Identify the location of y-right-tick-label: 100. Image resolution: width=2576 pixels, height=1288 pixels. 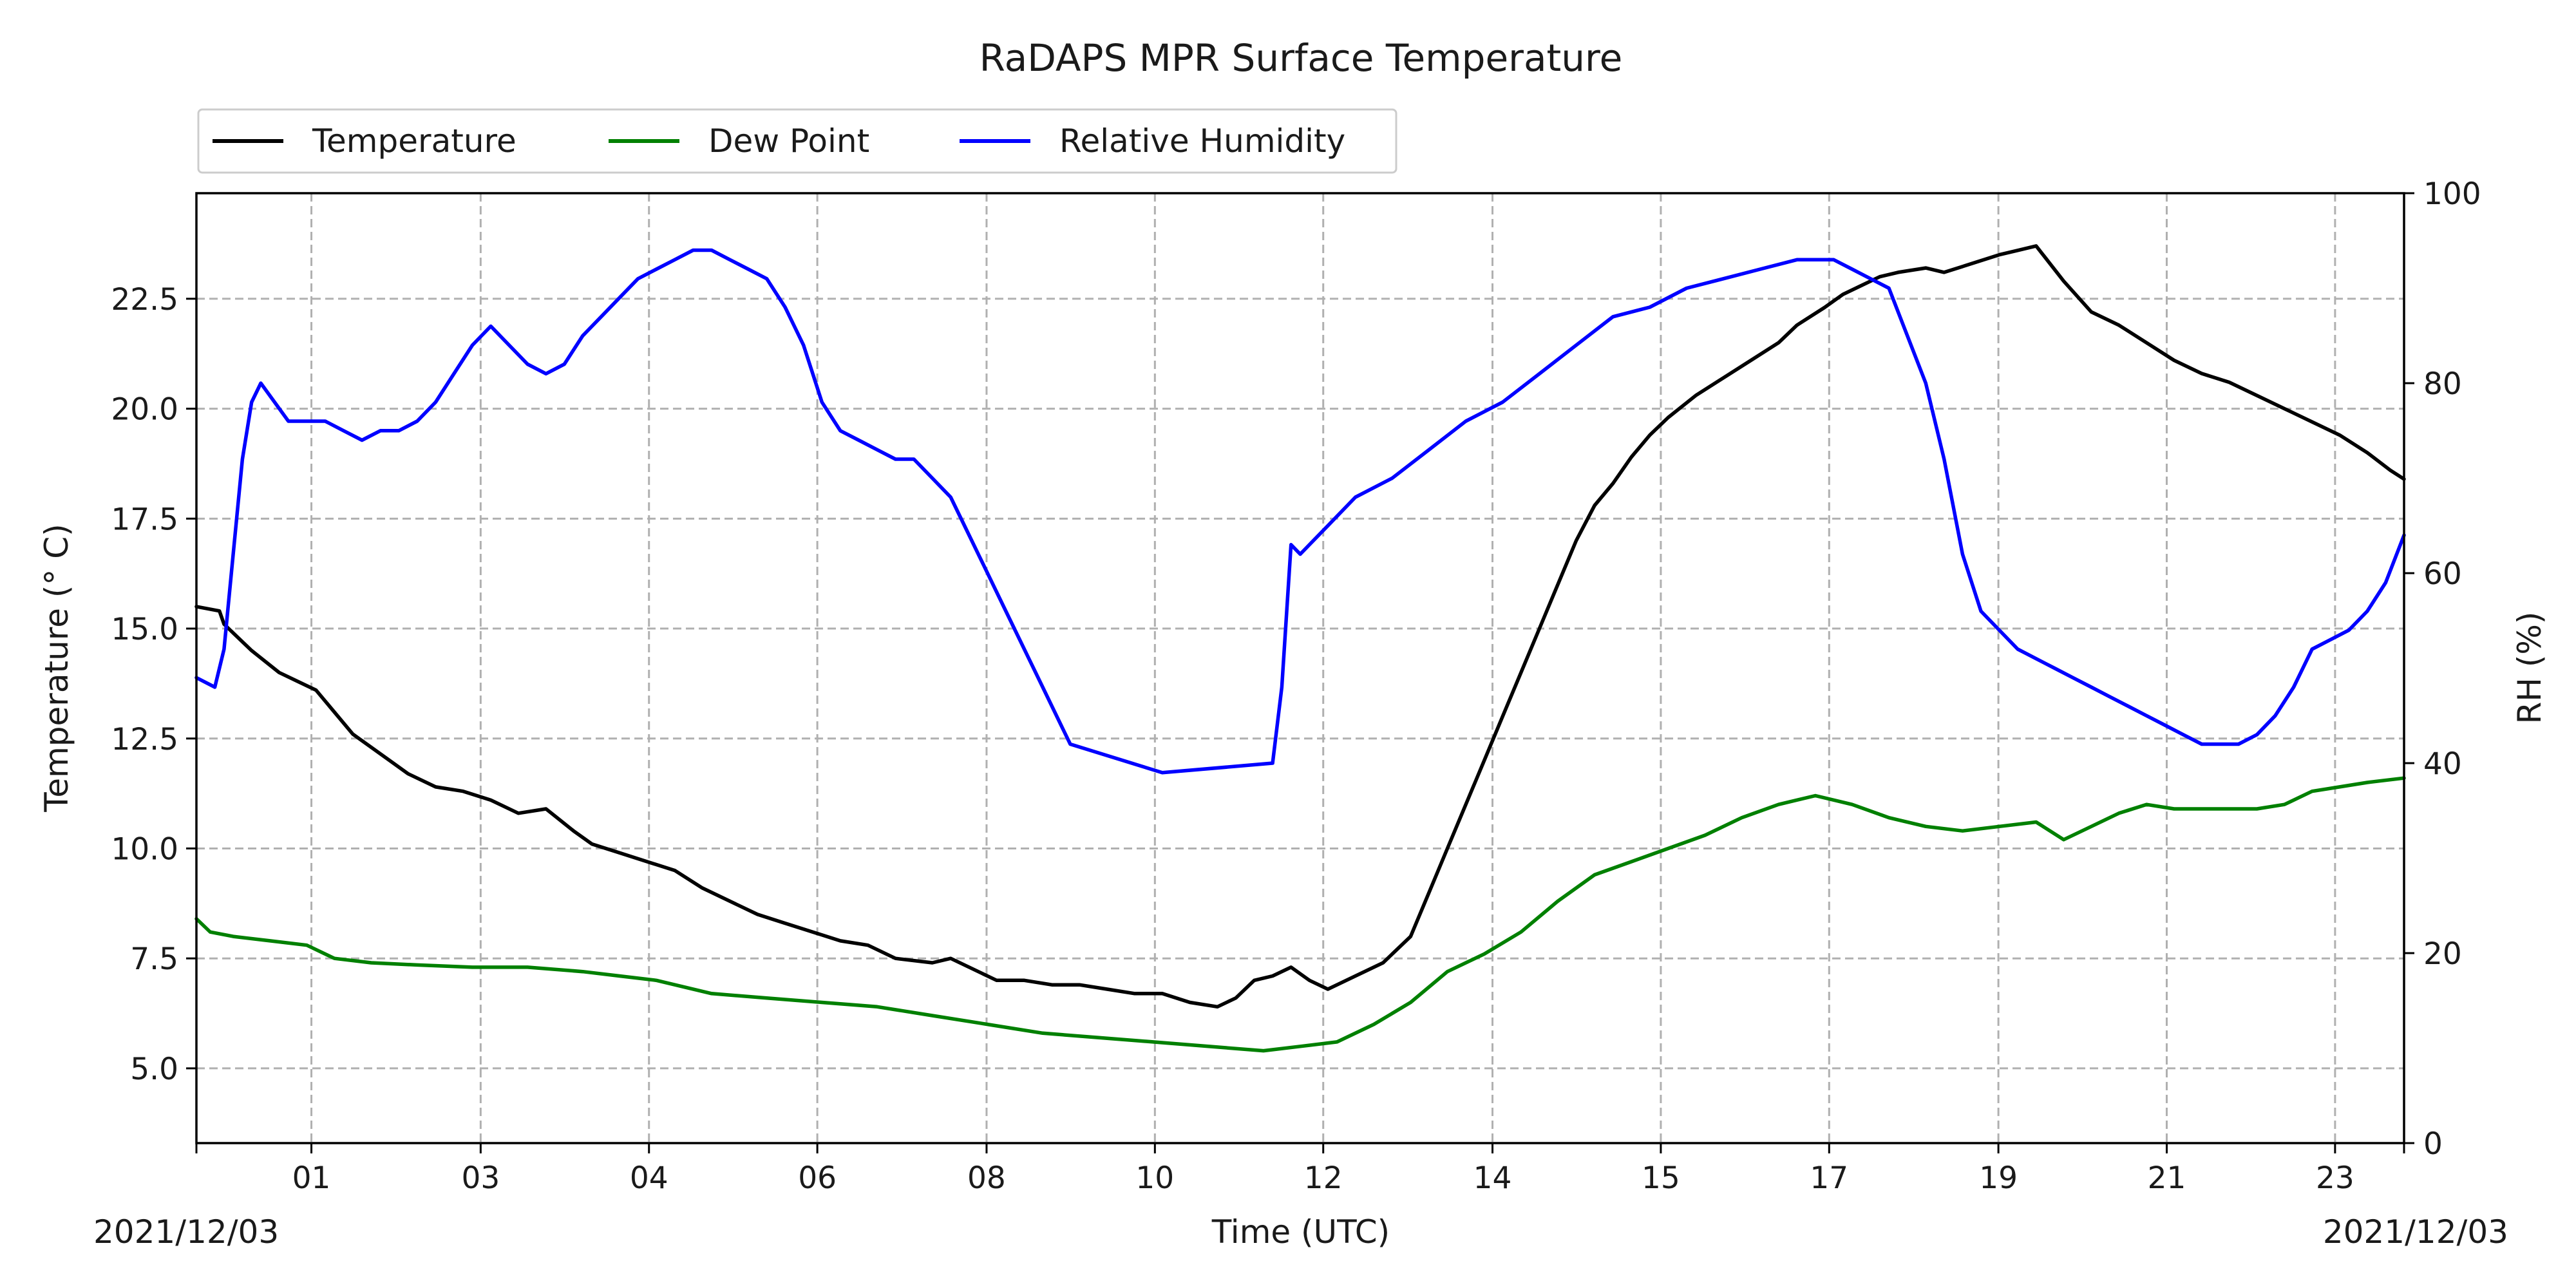
(2452, 194).